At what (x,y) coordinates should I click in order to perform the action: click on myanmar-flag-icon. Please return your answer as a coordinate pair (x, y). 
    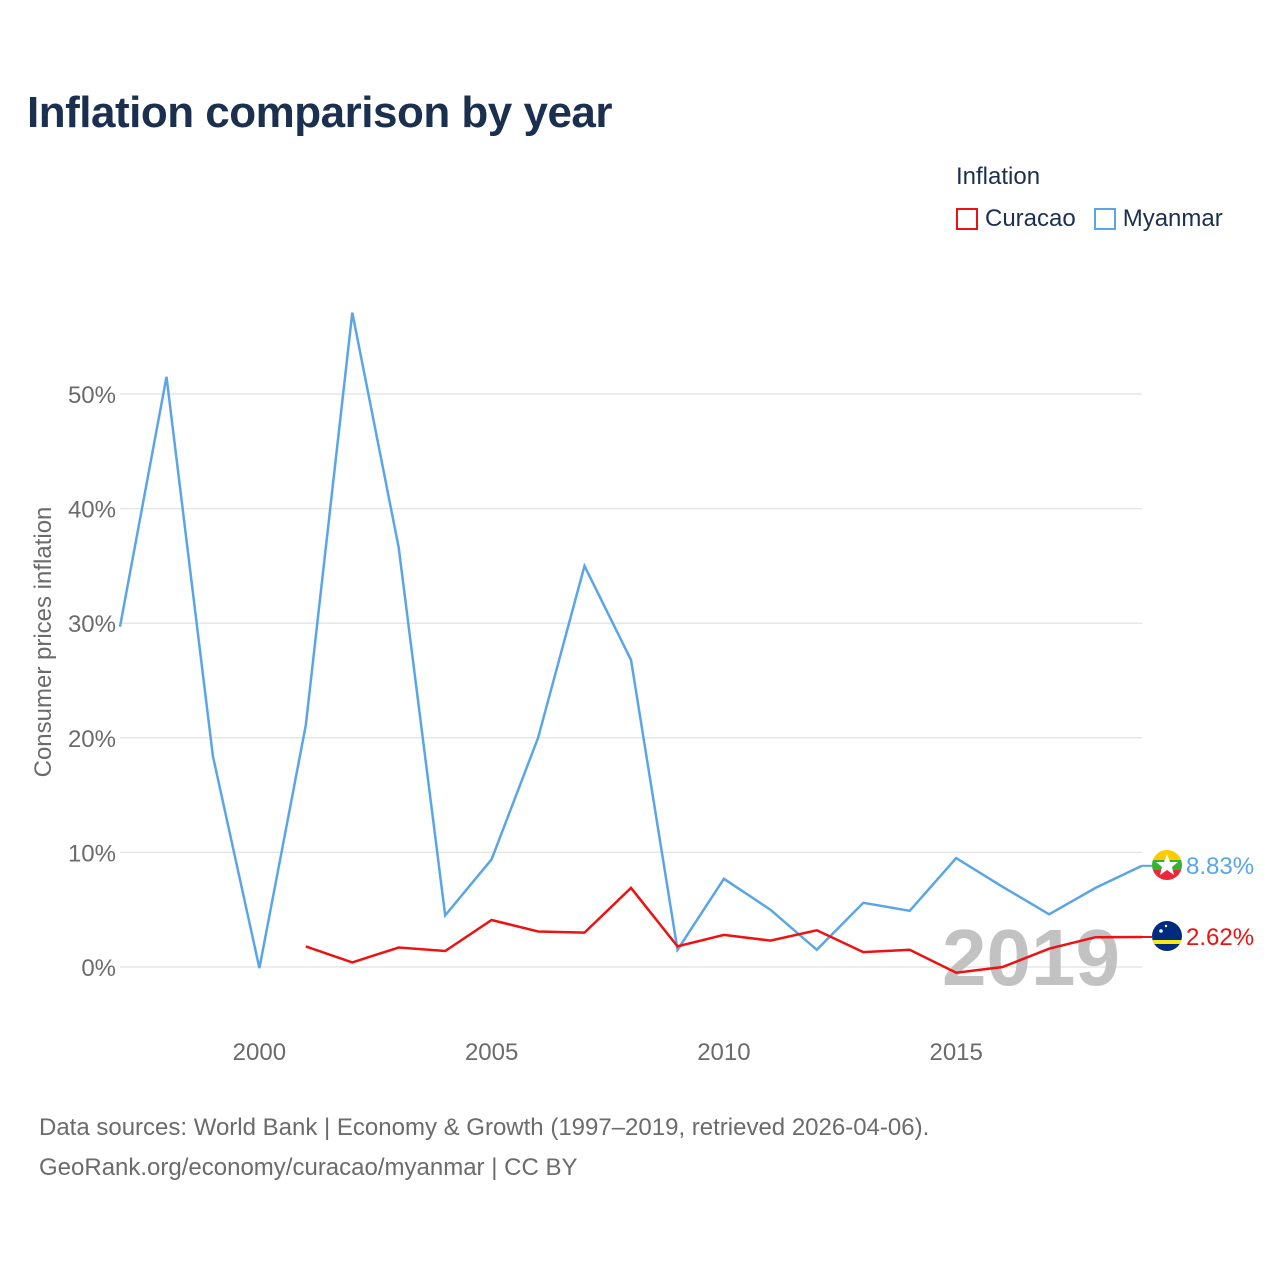
    Looking at the image, I should click on (1167, 865).